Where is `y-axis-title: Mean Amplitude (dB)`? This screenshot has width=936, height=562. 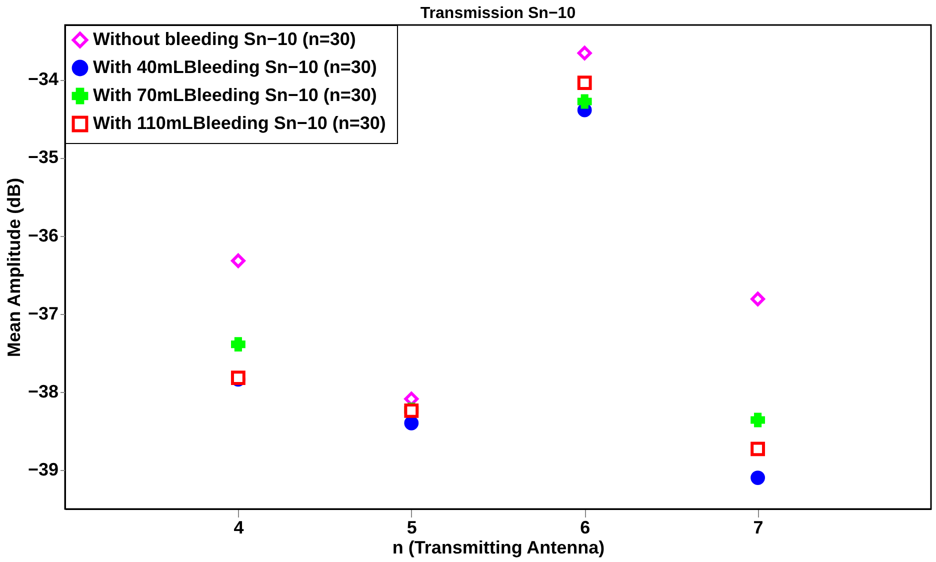
y-axis-title: Mean Amplitude (dB) is located at coordinates (14, 268).